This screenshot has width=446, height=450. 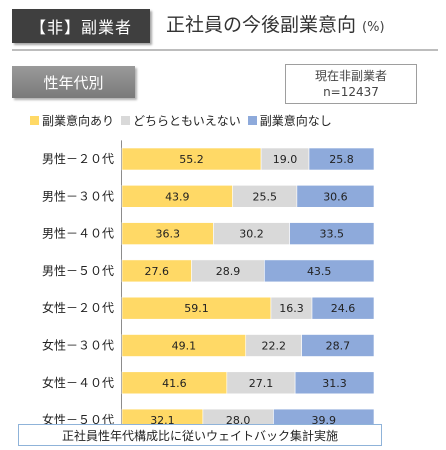 I want to click on data-label: 30.2, so click(x=251, y=234).